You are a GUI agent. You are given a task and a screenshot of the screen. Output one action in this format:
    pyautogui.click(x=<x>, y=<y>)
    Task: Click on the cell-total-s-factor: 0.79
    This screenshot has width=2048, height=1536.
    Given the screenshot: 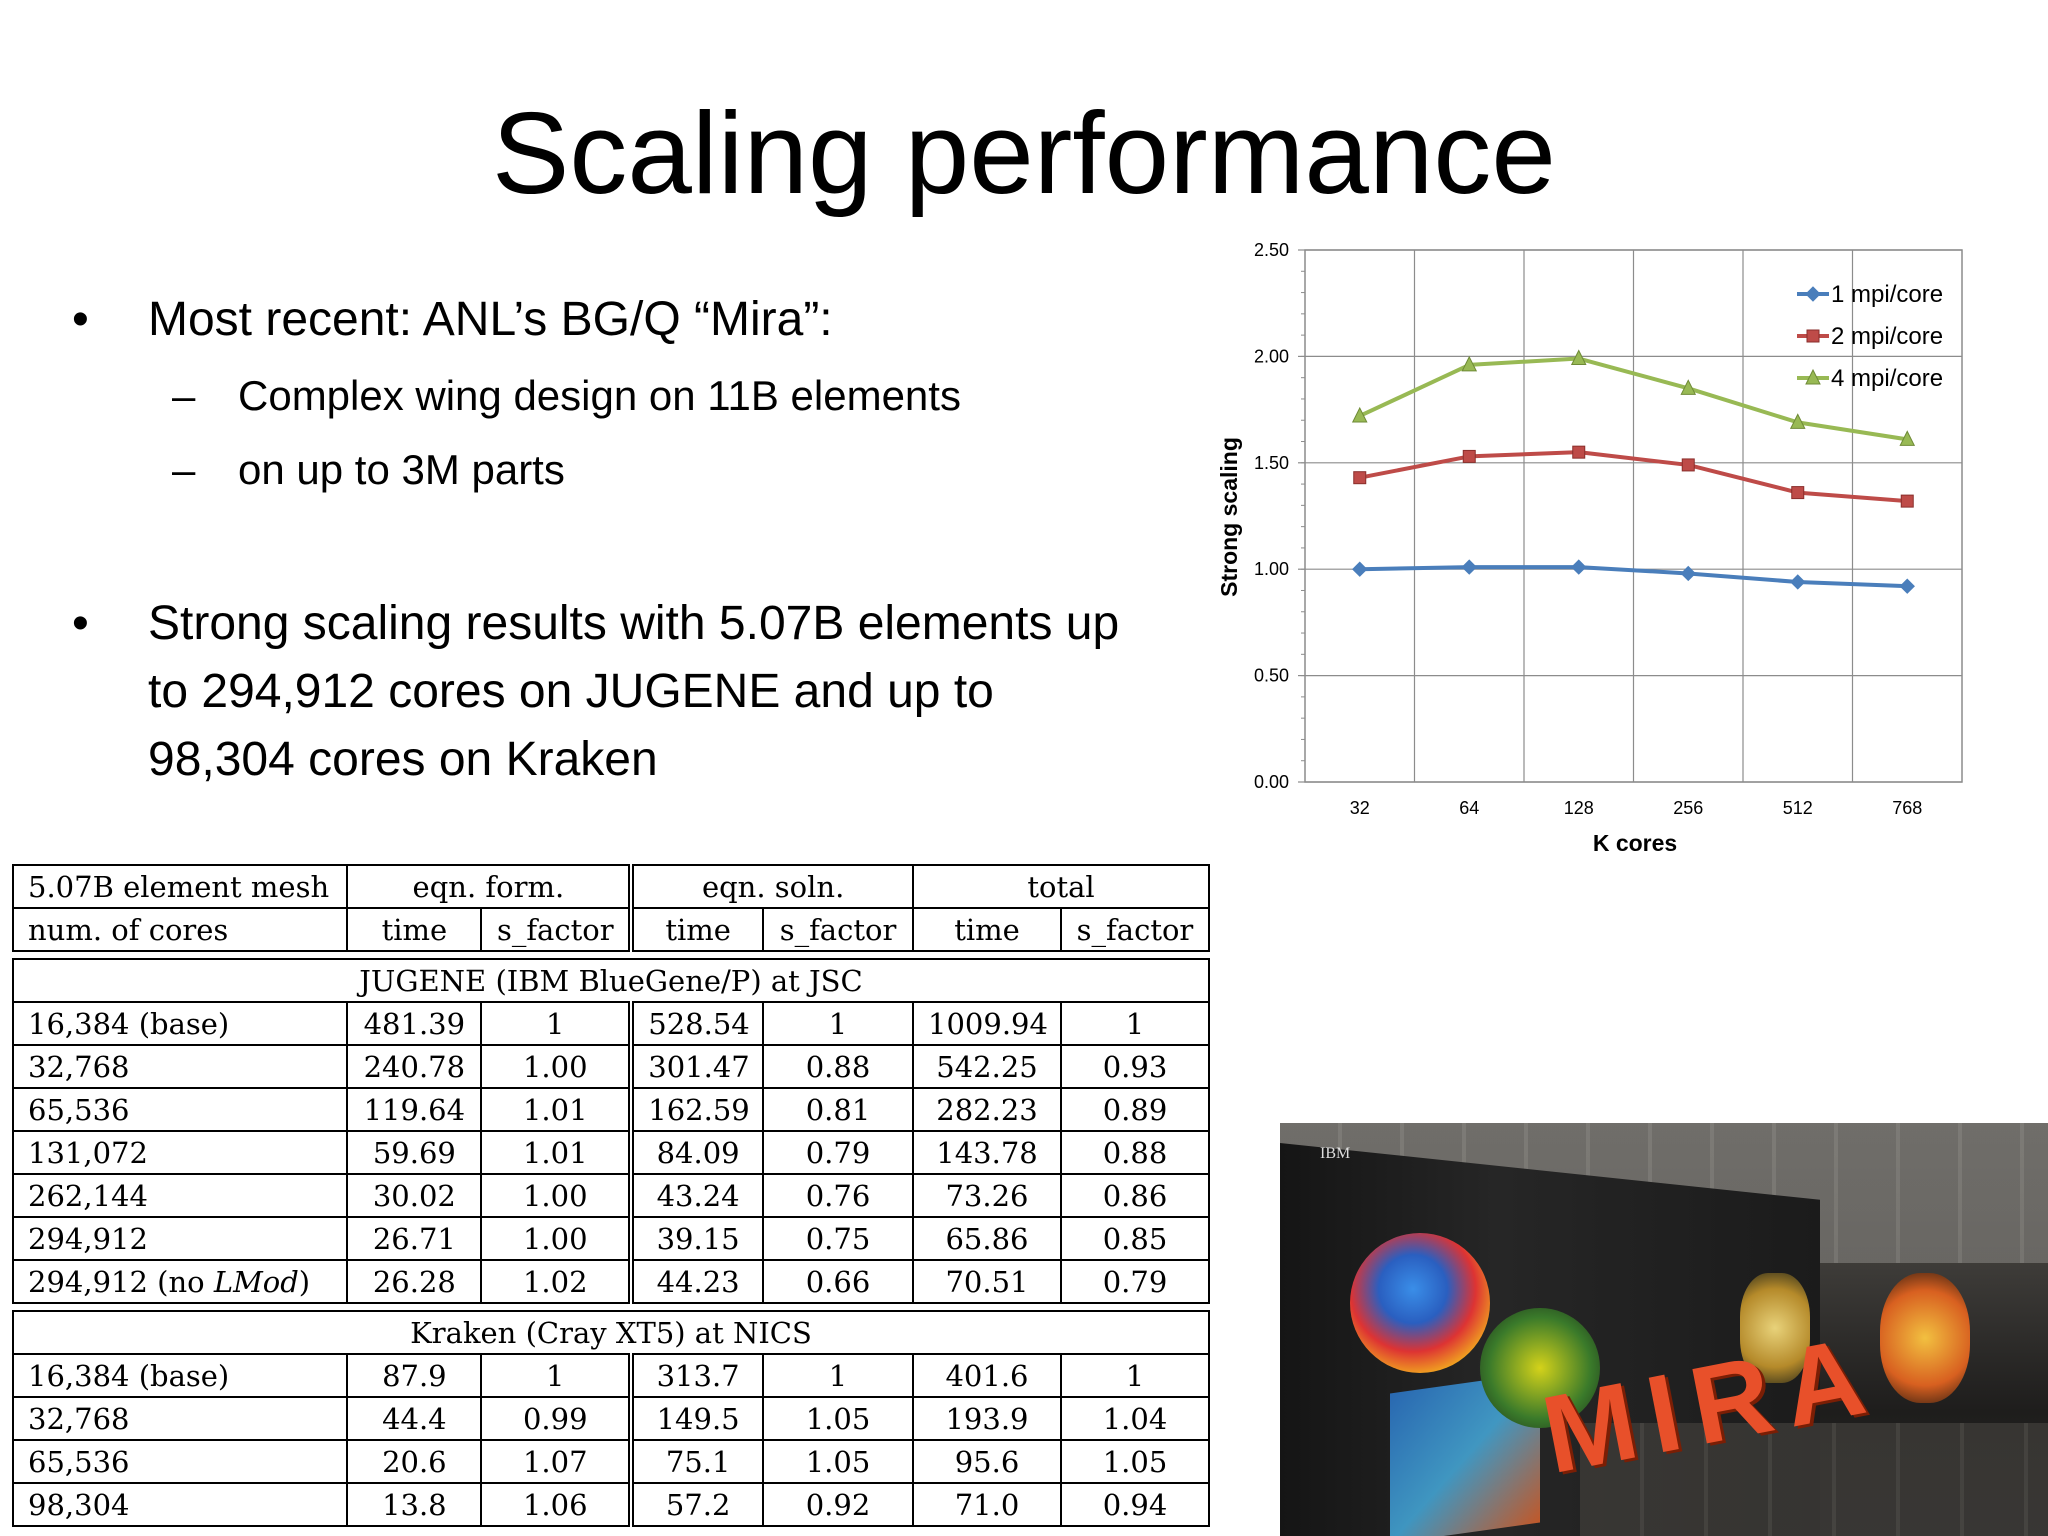 What is the action you would take?
    pyautogui.click(x=1135, y=1281)
    